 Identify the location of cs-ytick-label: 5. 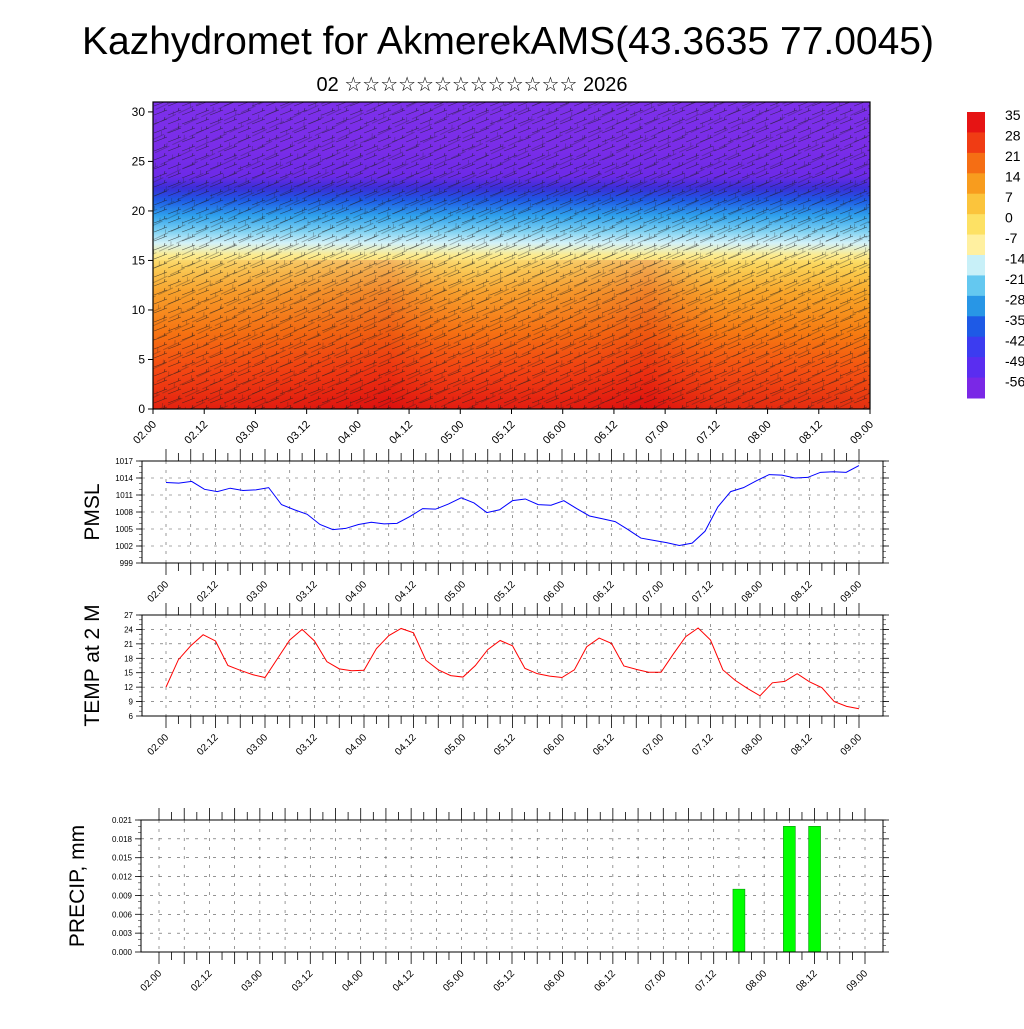
(141, 359).